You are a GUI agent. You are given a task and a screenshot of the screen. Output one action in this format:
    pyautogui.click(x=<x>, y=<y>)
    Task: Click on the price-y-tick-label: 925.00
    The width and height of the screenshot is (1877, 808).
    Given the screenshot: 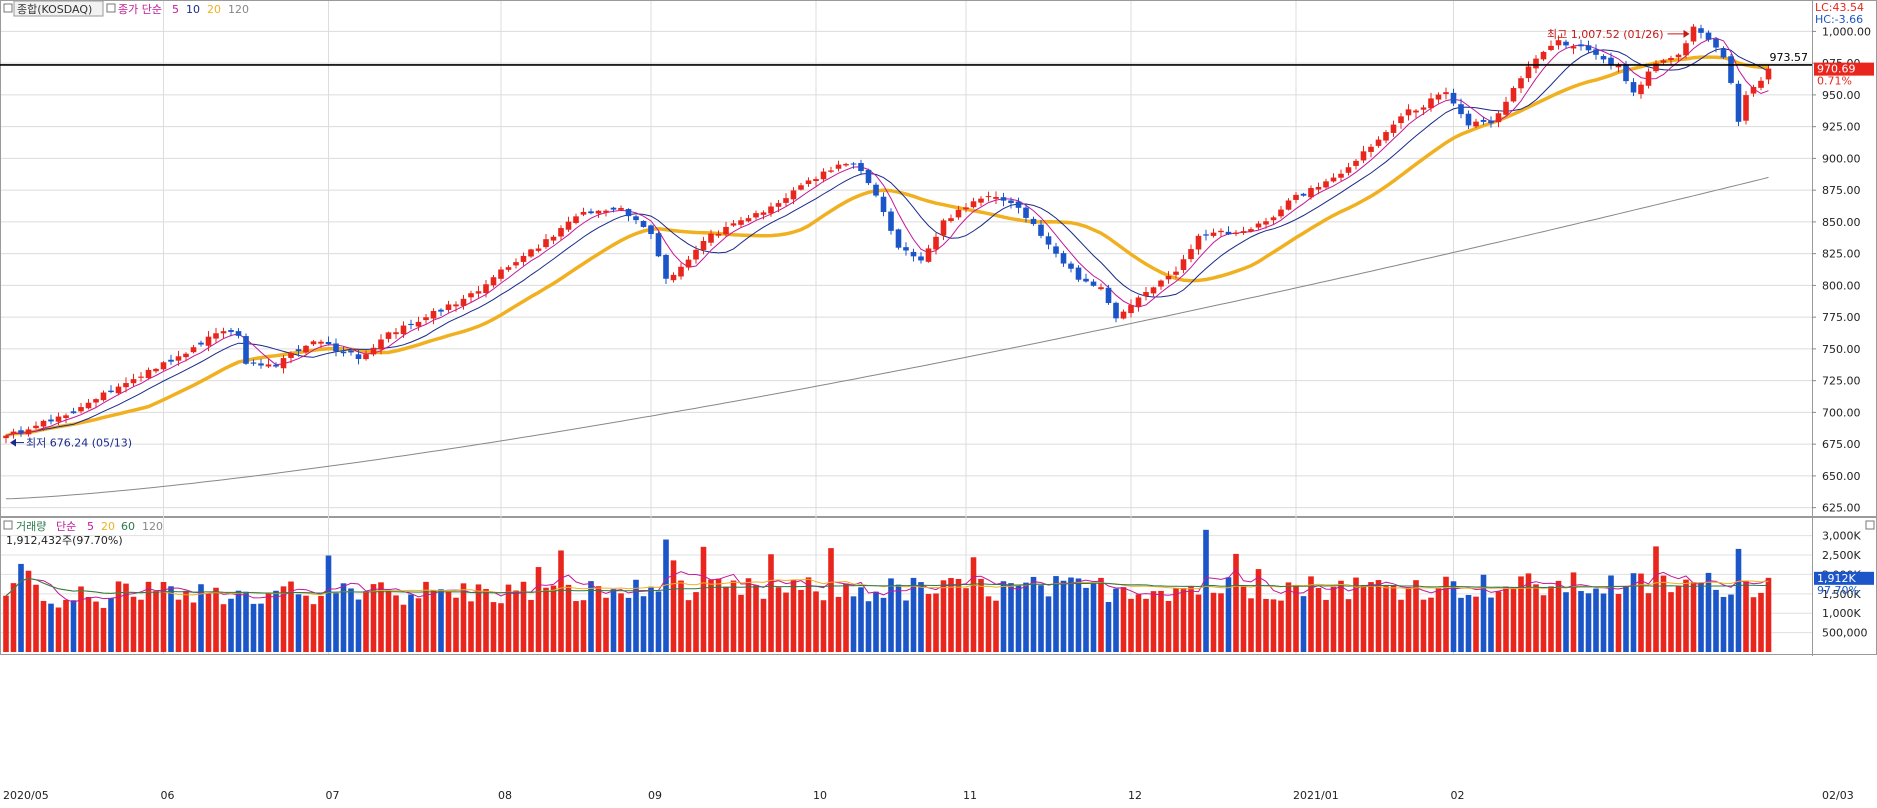 What is the action you would take?
    pyautogui.click(x=1841, y=127)
    